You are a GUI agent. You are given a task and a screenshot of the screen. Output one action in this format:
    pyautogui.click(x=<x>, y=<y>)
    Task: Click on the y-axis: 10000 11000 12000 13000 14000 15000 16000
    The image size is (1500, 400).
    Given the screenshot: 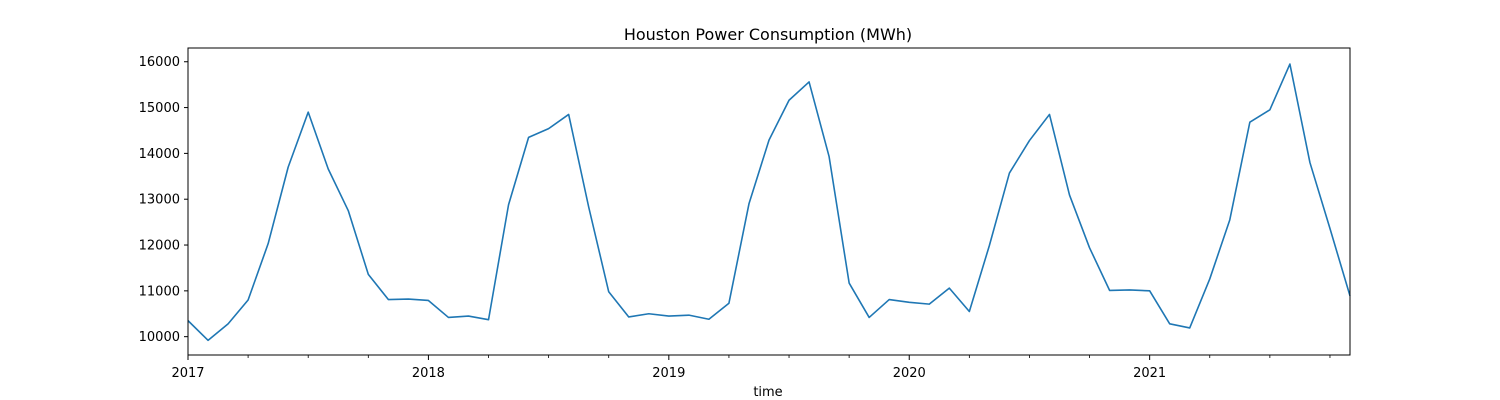 What is the action you would take?
    pyautogui.click(x=163, y=200)
    